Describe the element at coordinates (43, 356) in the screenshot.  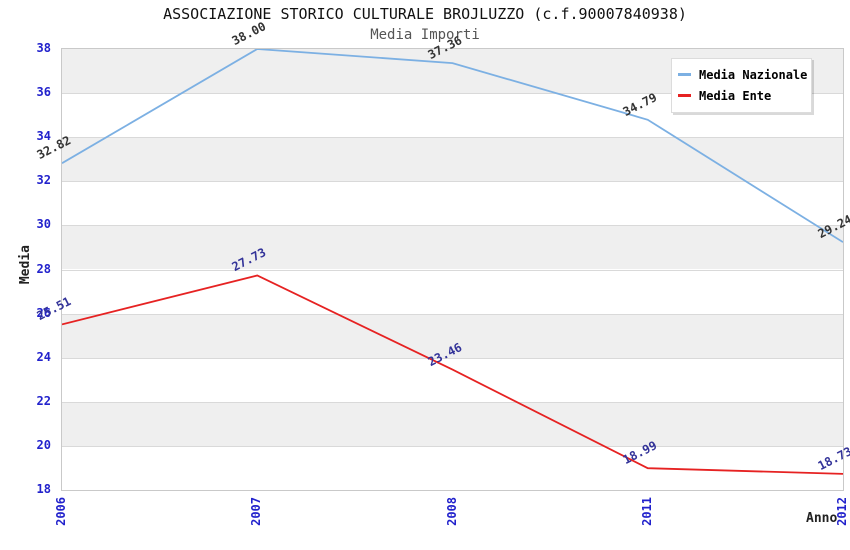
I see `y-tick-label: 24` at that location.